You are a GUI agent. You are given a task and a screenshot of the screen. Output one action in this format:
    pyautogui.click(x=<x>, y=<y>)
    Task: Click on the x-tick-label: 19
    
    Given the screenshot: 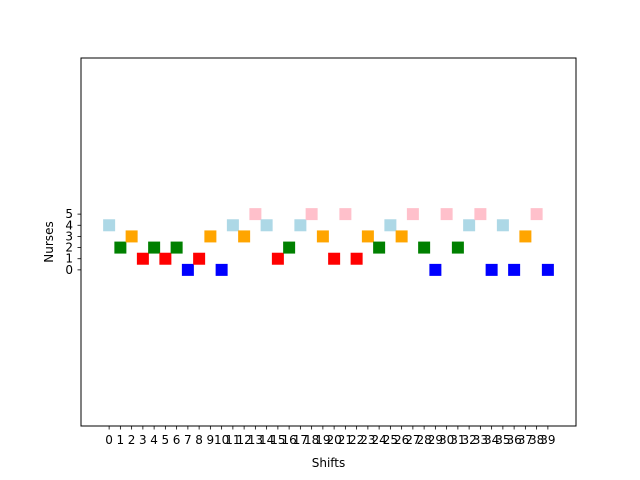 What is the action you would take?
    pyautogui.click(x=322, y=440)
    